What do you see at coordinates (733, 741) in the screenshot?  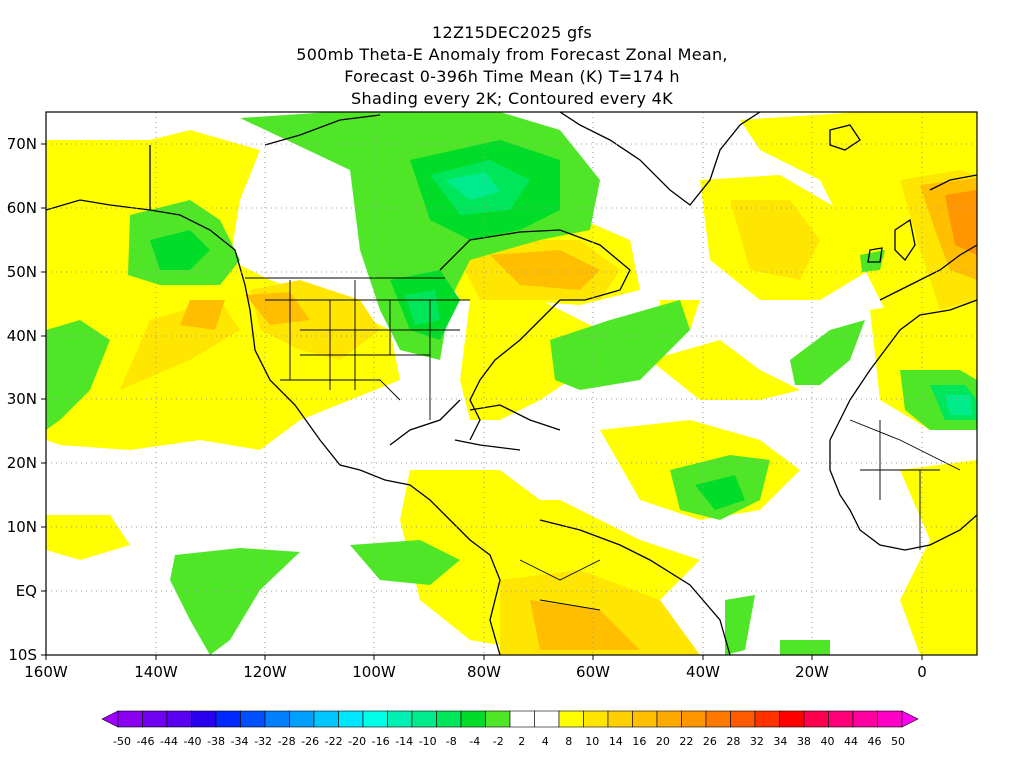 I see `colorbar-label: 28` at bounding box center [733, 741].